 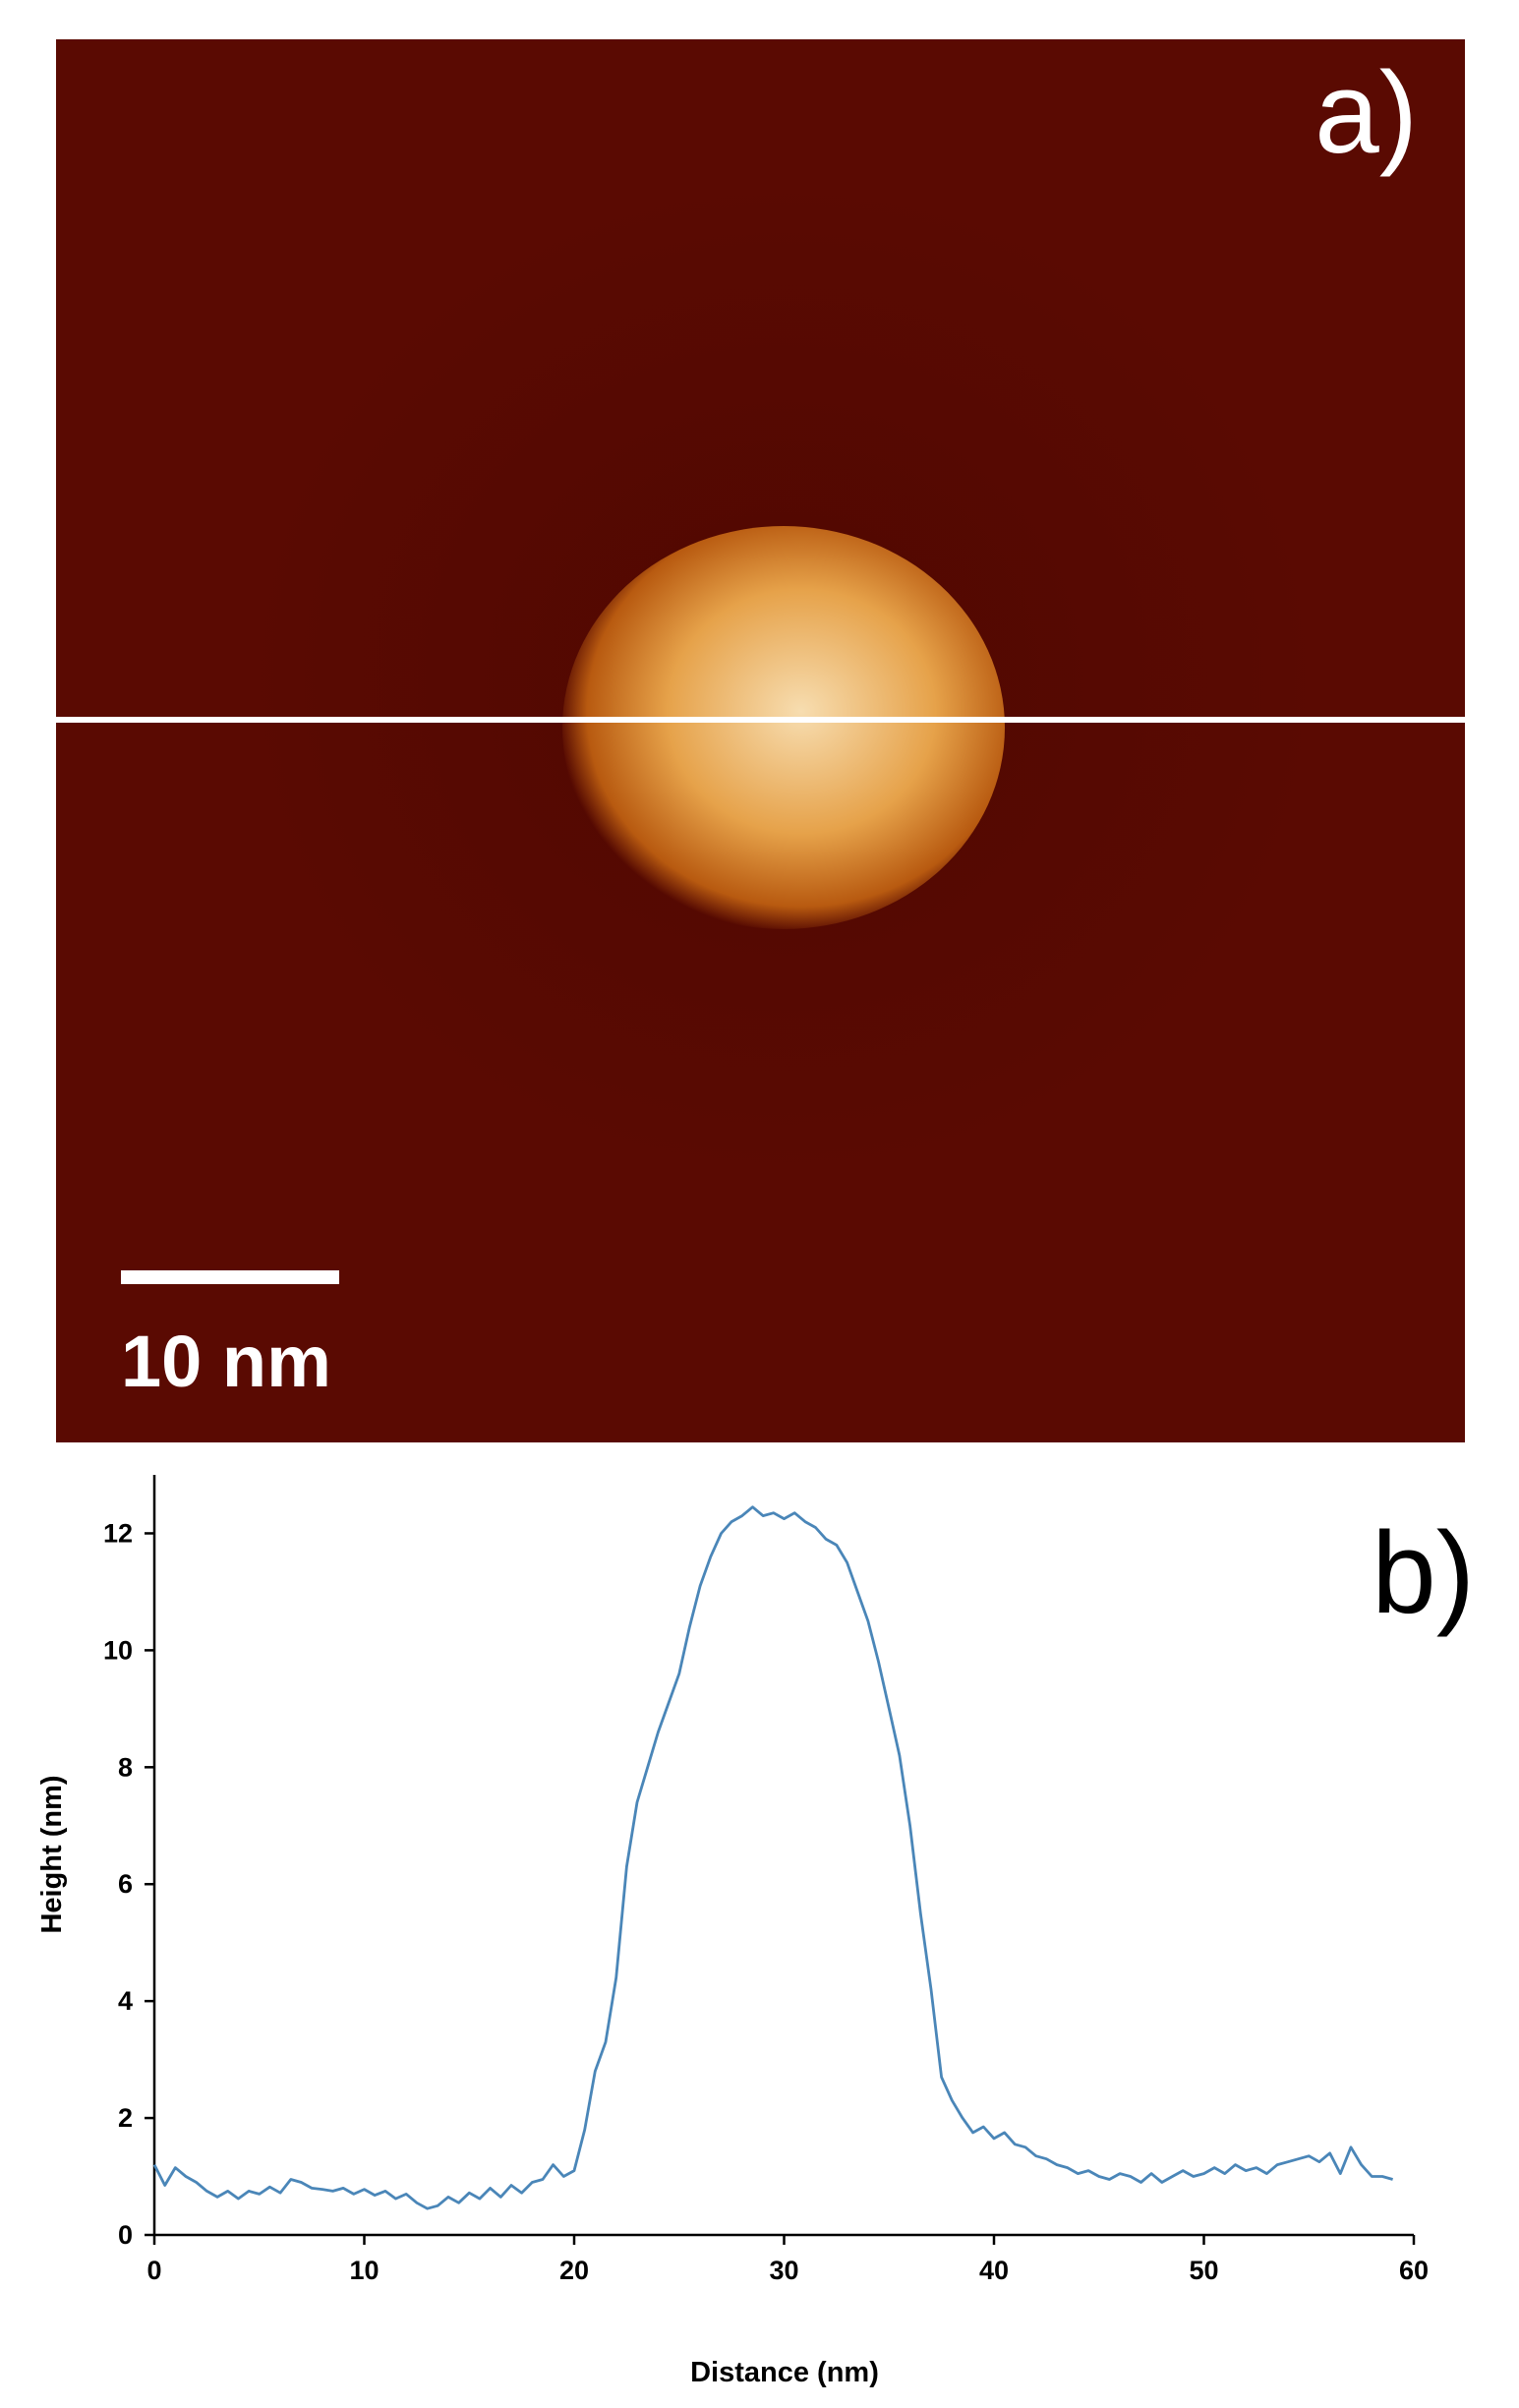 I want to click on line-profile-marker, so click(x=760, y=720).